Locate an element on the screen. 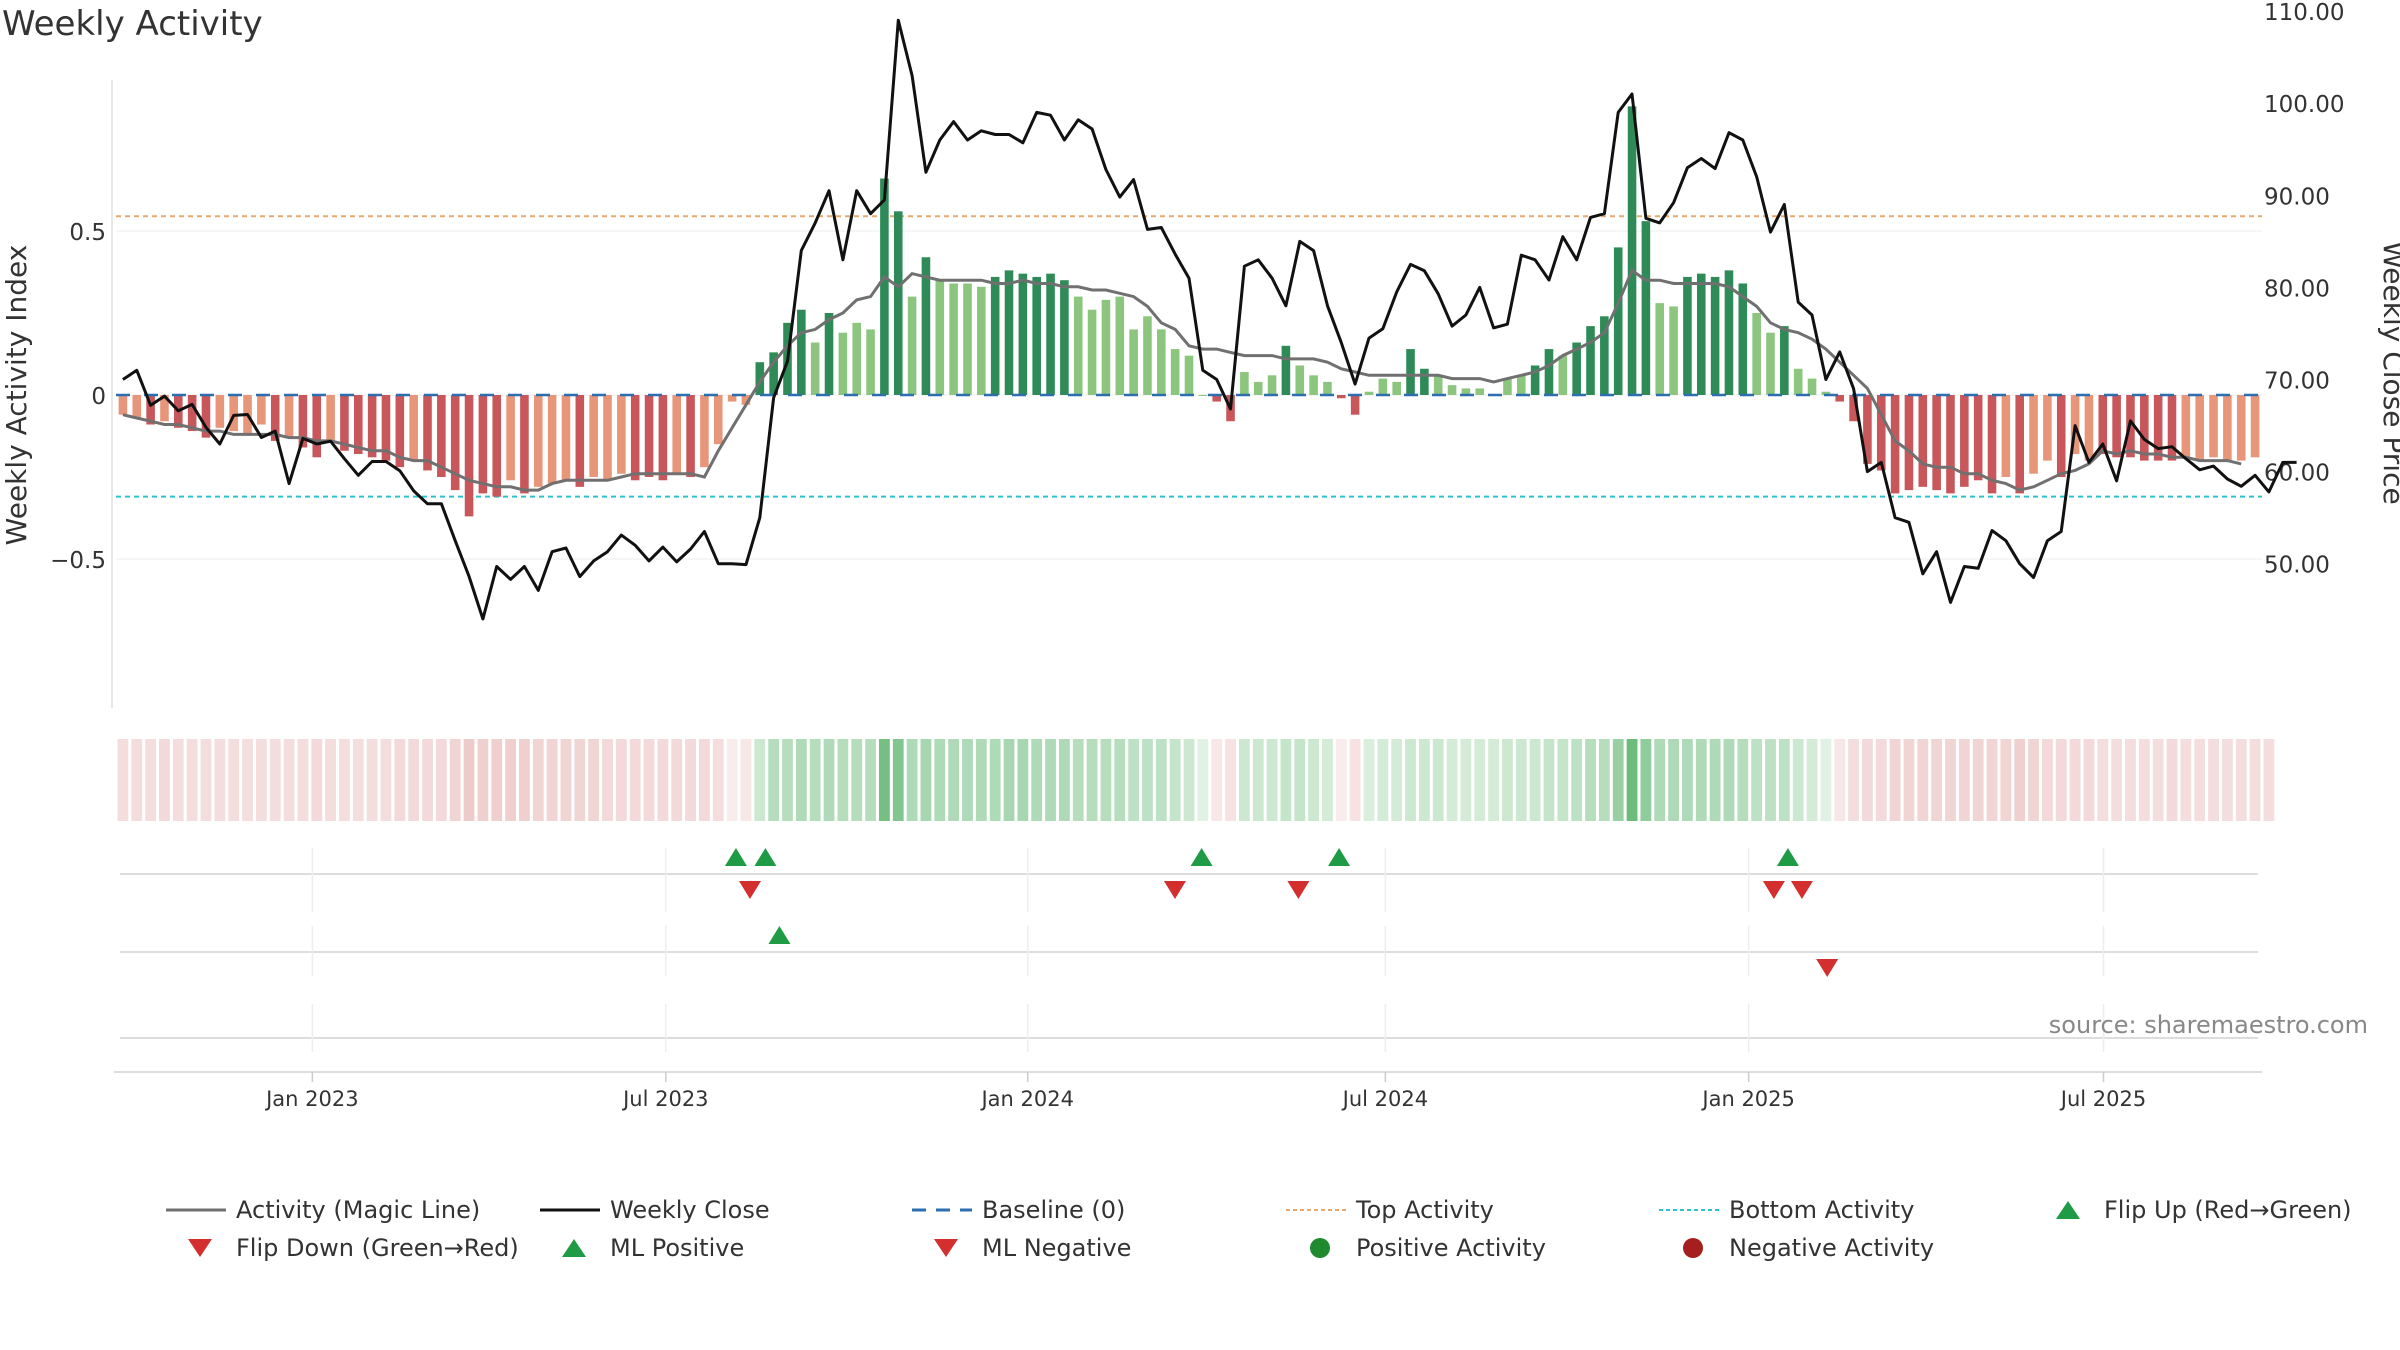 The height and width of the screenshot is (1350, 2400). legend-item-flip-down: Flip Down (Green→Red) is located at coordinates (341, 1248).